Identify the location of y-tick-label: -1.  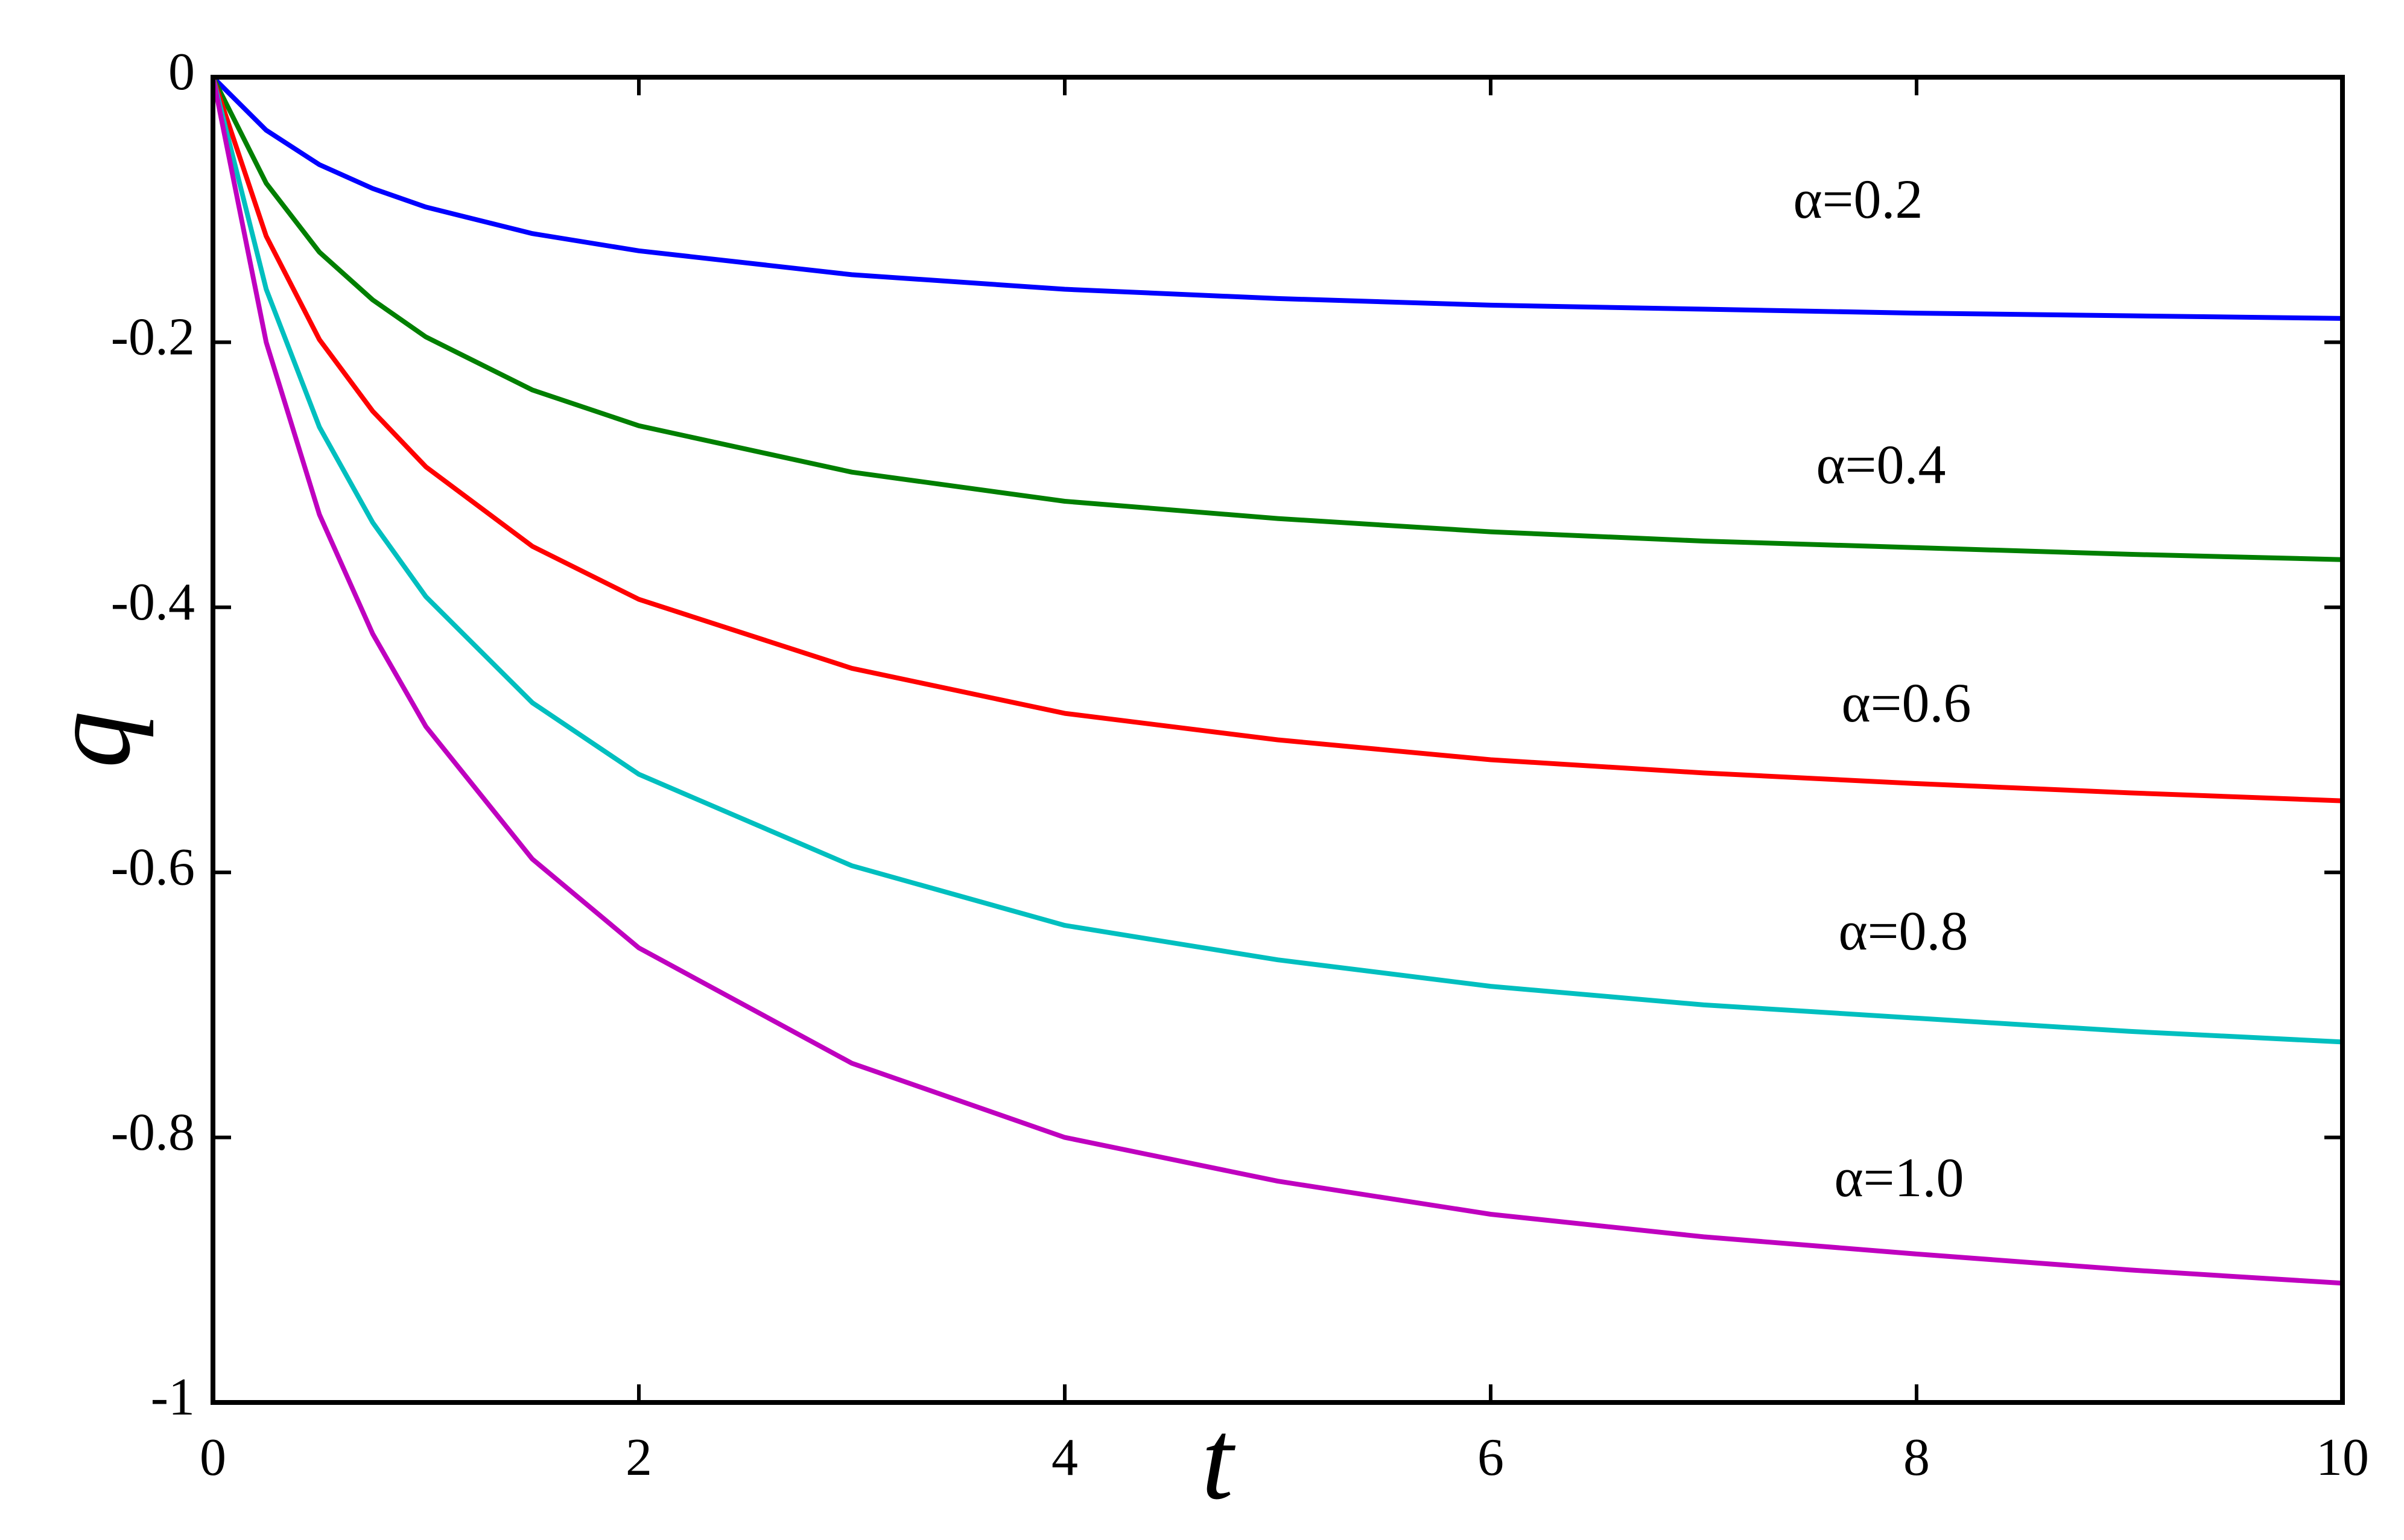
(173, 1397).